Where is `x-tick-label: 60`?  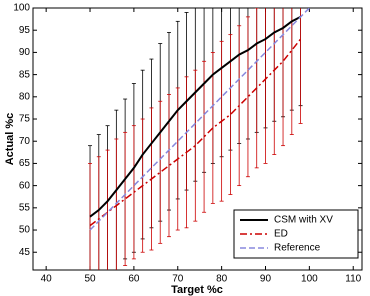
x-tick-label: 60 is located at coordinates (134, 279).